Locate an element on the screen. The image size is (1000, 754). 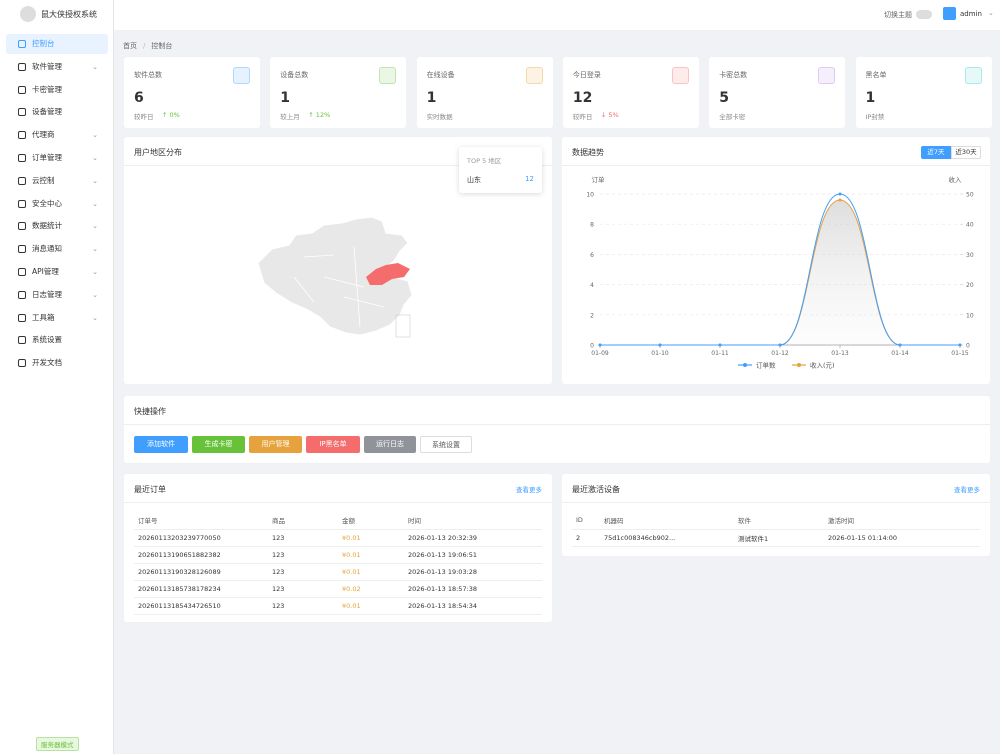
column-header: 软件 is located at coordinates (779, 521).